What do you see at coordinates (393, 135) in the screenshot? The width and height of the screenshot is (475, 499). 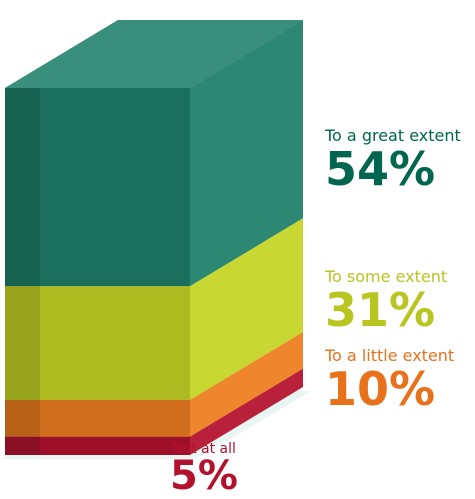 I see `category-label: To a great extent` at bounding box center [393, 135].